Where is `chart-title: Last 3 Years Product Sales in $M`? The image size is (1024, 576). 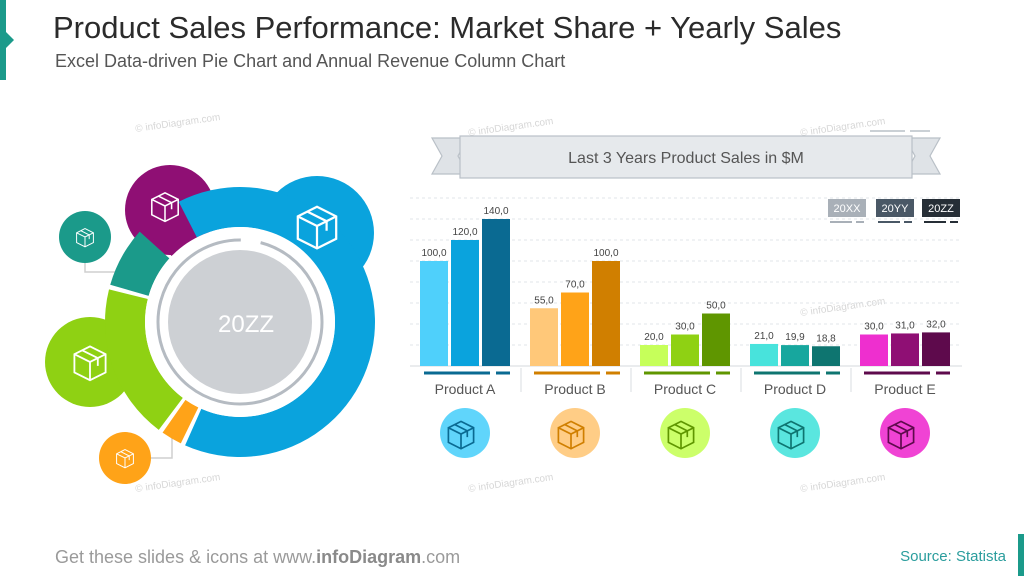 chart-title: Last 3 Years Product Sales in $M is located at coordinates (686, 158).